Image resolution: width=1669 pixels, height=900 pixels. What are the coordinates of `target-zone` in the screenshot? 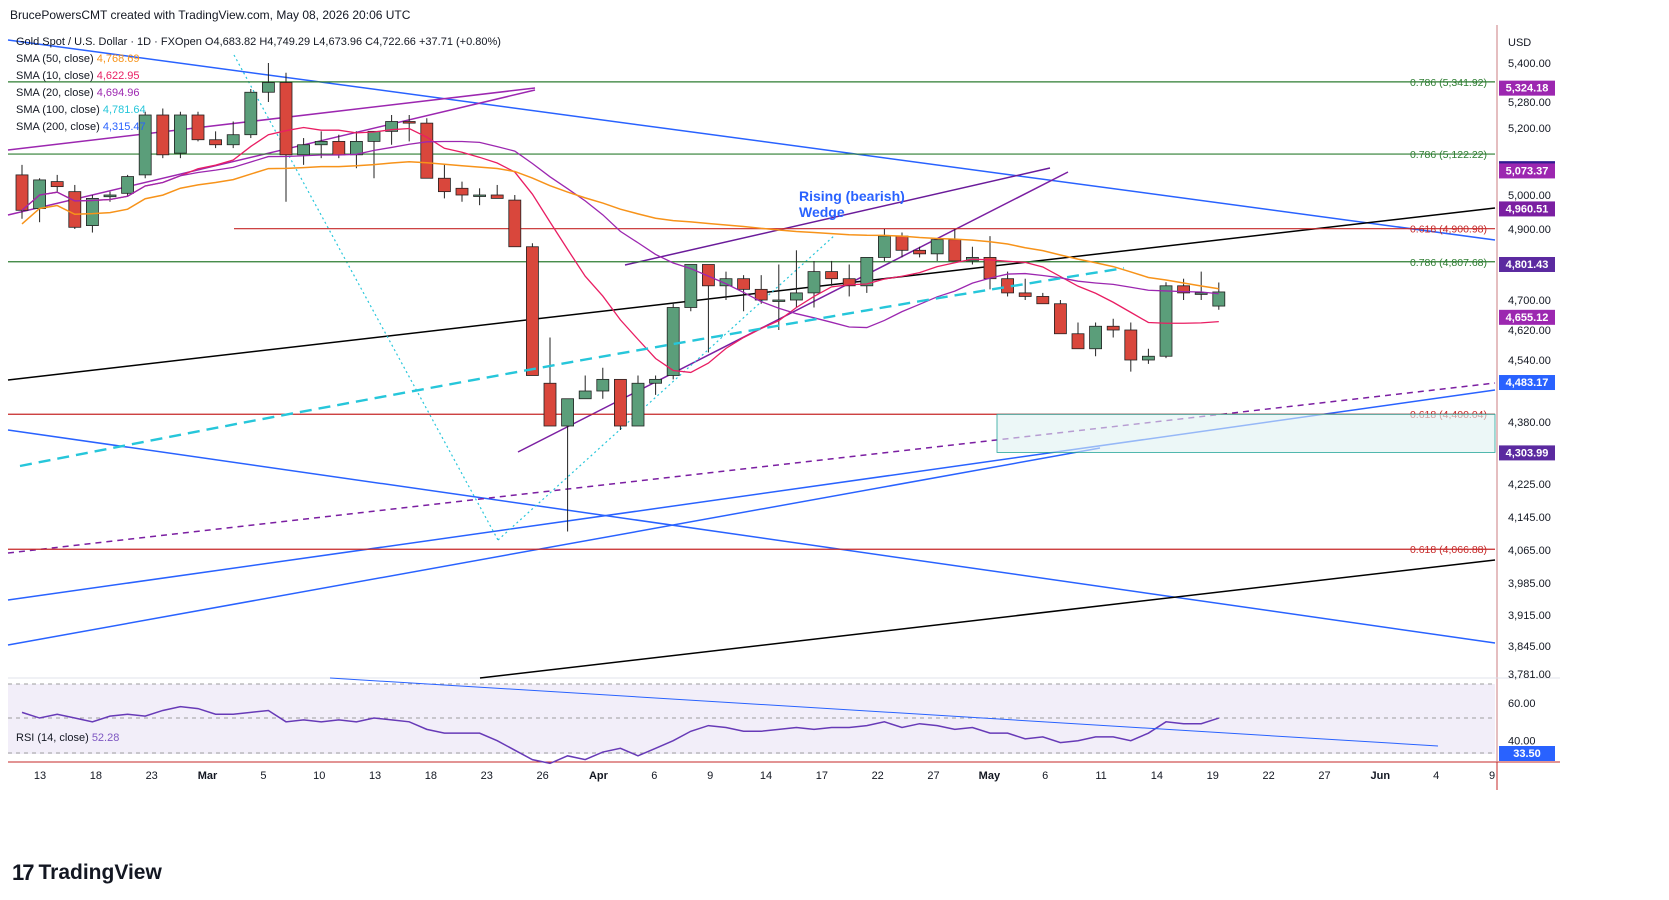 It's located at (1246, 433).